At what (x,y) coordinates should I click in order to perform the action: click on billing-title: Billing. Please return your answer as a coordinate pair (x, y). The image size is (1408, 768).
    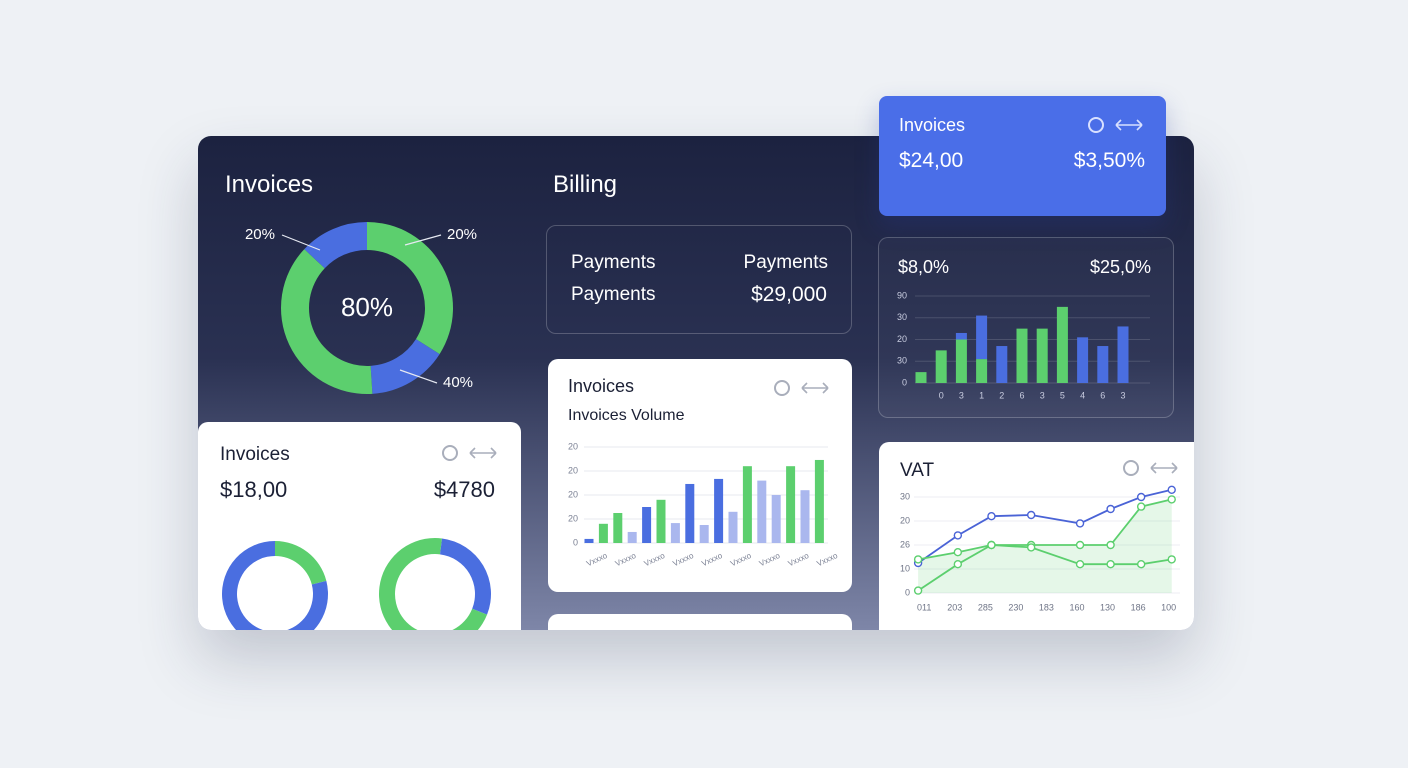
    Looking at the image, I should click on (585, 184).